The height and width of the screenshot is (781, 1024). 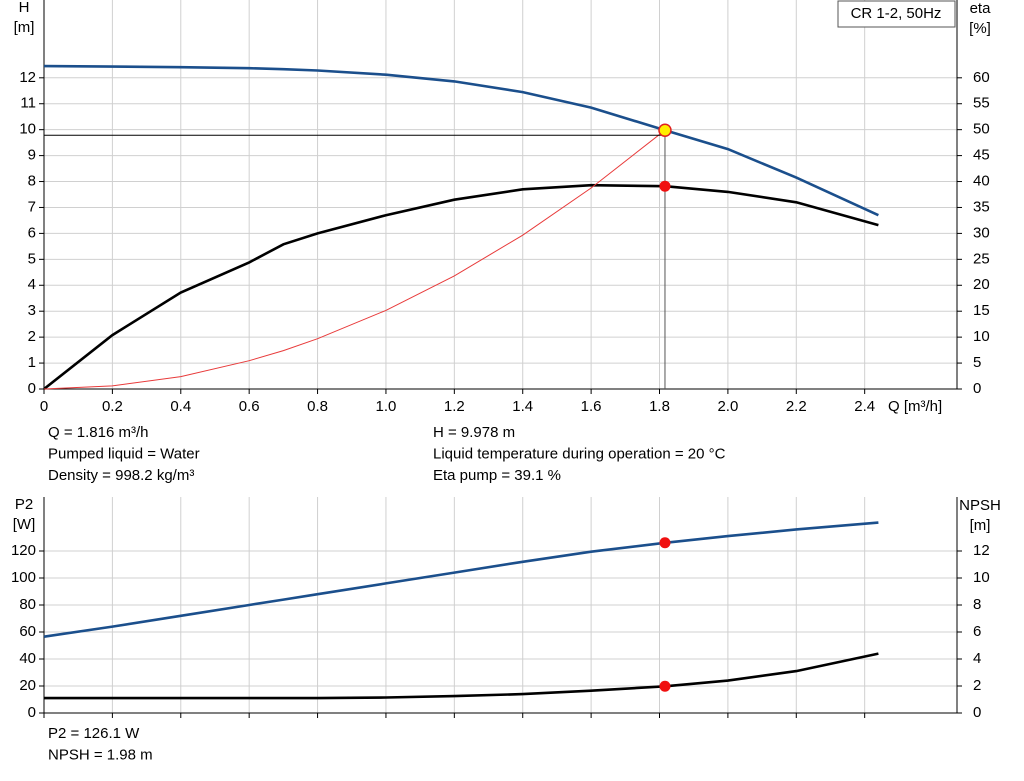 What do you see at coordinates (981, 206) in the screenshot?
I see `y2-tick-label: 35` at bounding box center [981, 206].